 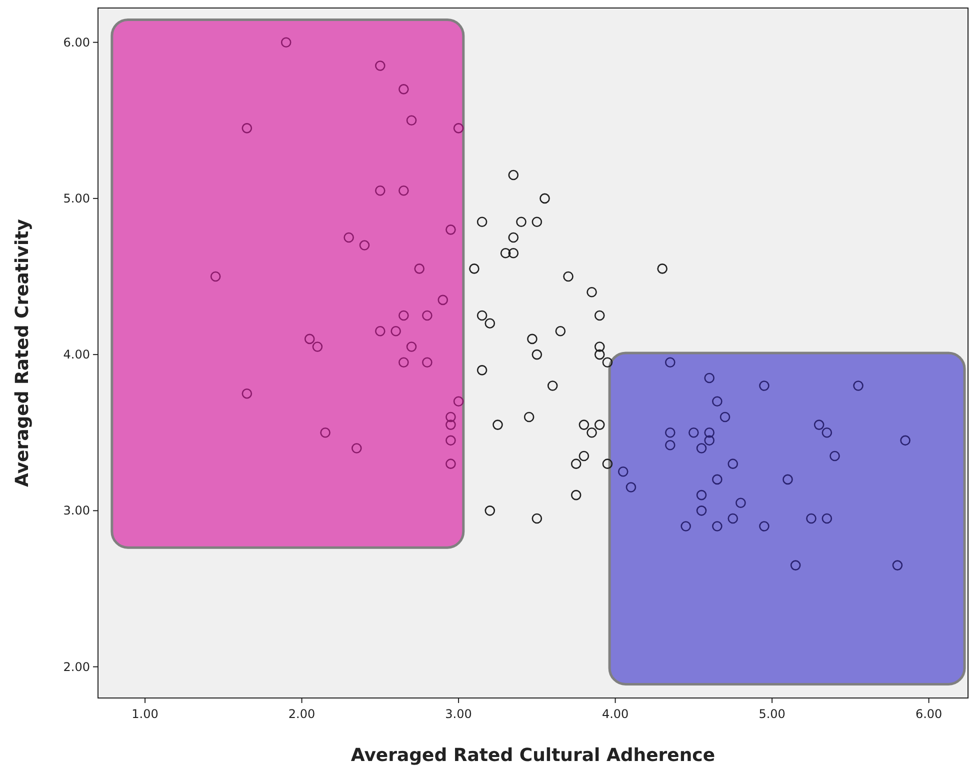 I want to click on x-tick-label: 5.00, so click(x=772, y=714).